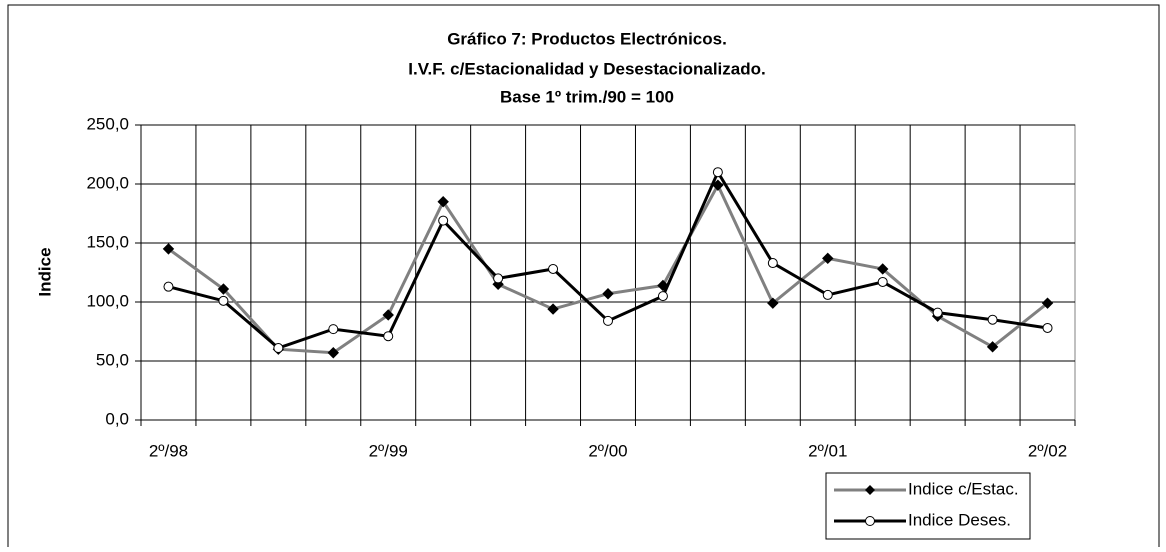  What do you see at coordinates (587, 96) in the screenshot?
I see `chart-title: Base 1º trim./90 = 100` at bounding box center [587, 96].